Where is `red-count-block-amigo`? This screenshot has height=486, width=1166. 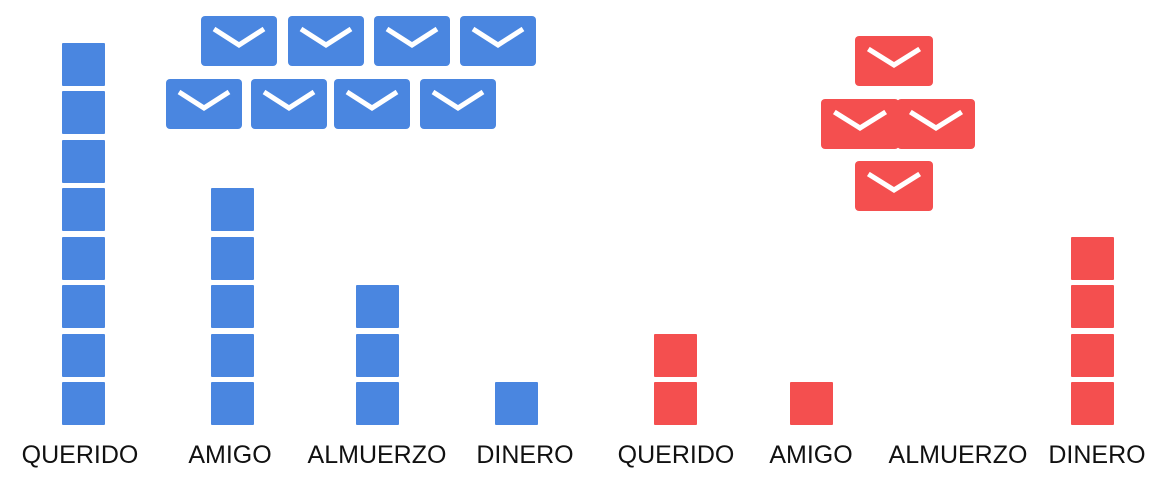
red-count-block-amigo is located at coordinates (811, 403).